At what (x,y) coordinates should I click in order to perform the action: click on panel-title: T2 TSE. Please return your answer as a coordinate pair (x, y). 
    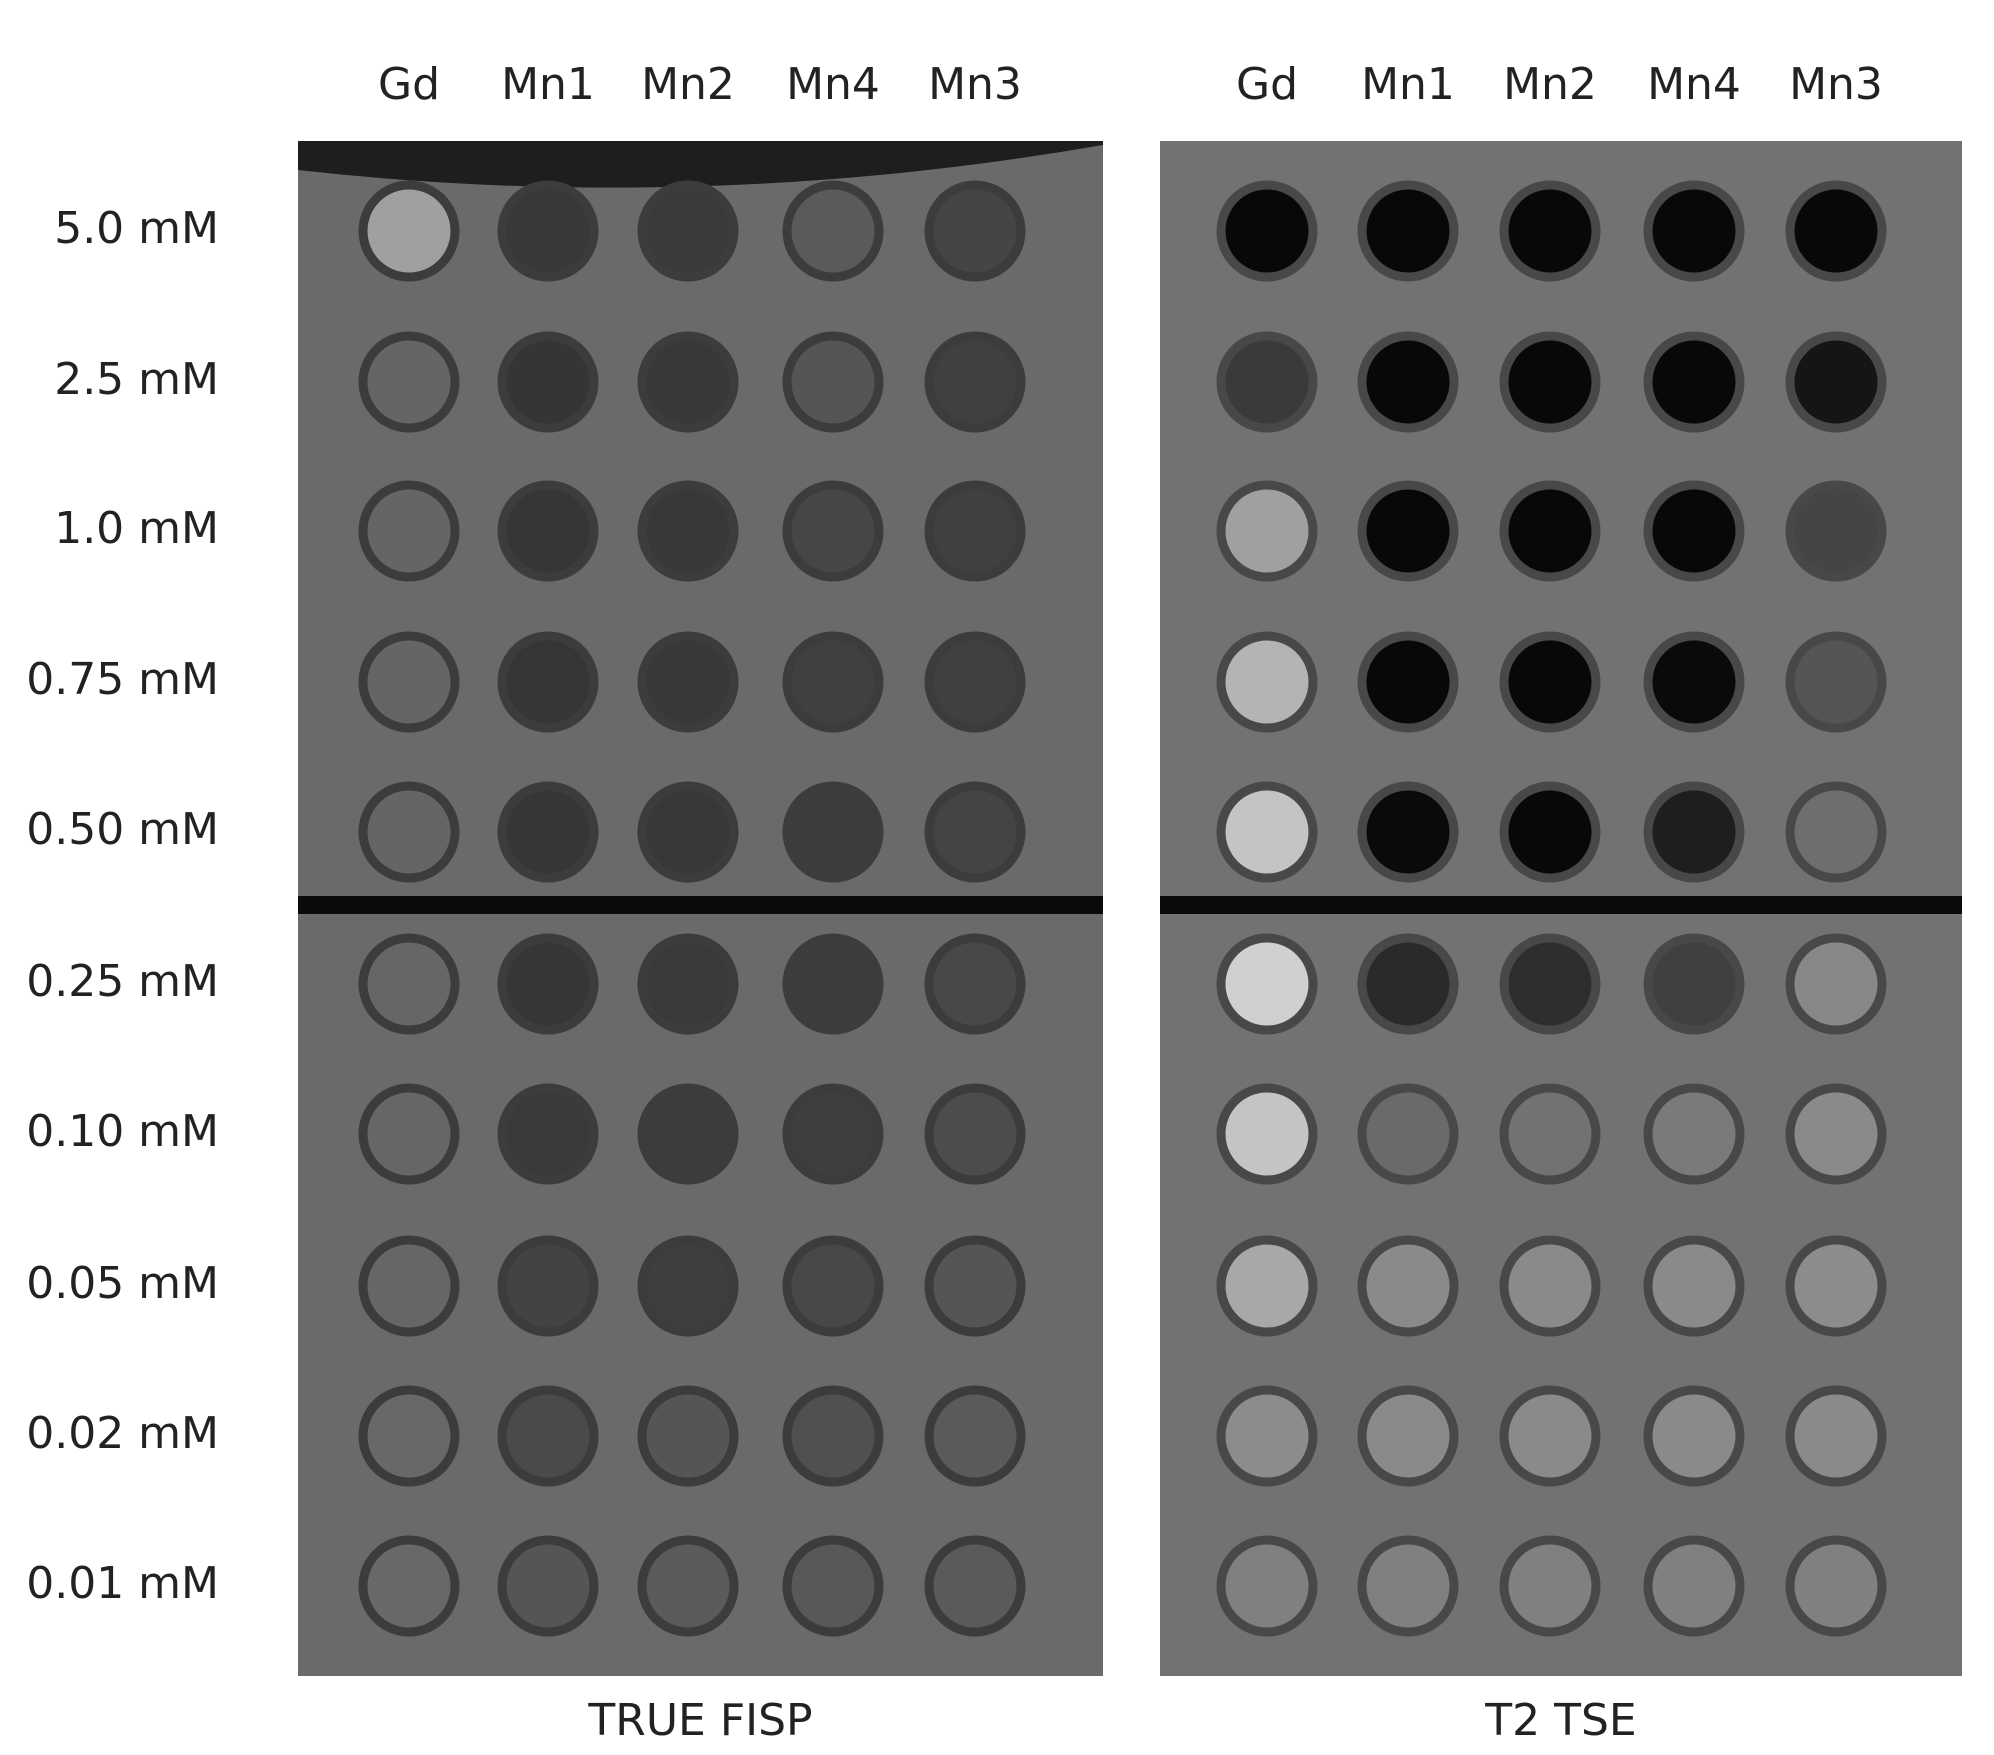
    Looking at the image, I should click on (1560, 1720).